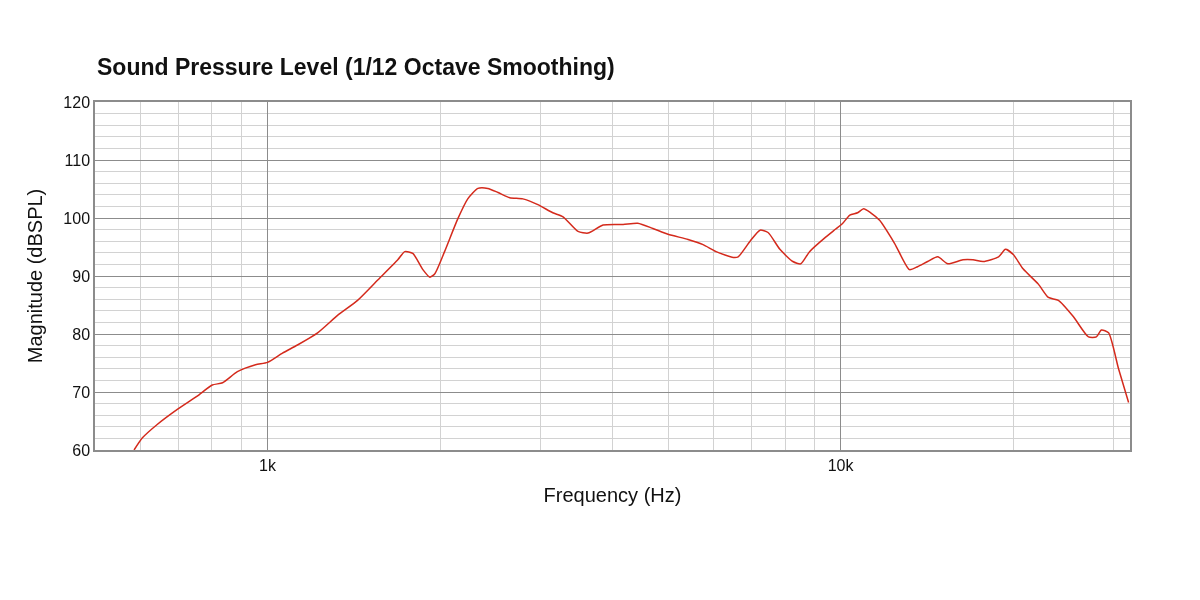 The width and height of the screenshot is (1200, 600). I want to click on x-tick-label: 1k, so click(268, 465).